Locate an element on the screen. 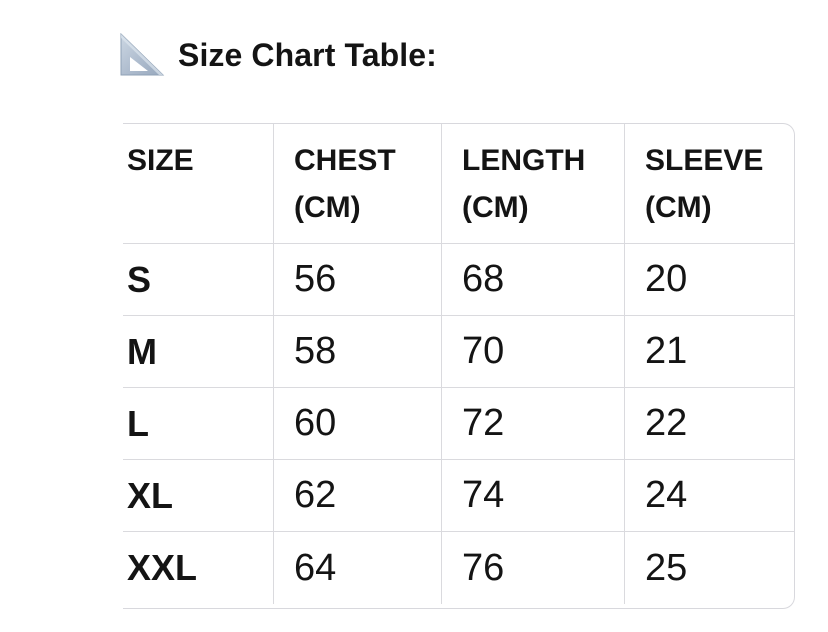 The height and width of the screenshot is (632, 828). length-cell: 74 is located at coordinates (533, 496).